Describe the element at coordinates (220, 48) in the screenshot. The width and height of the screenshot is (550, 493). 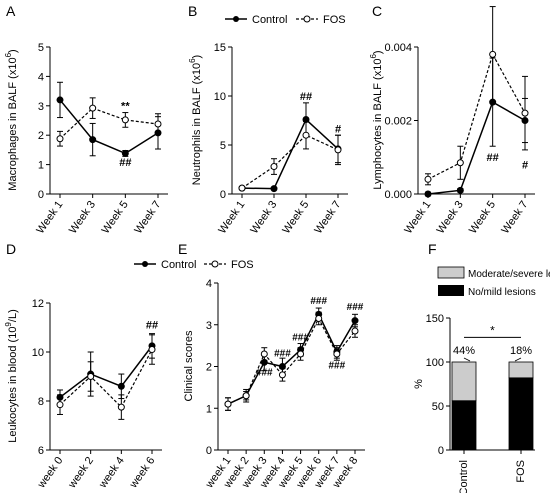
I see `y-tick-label: 15` at that location.